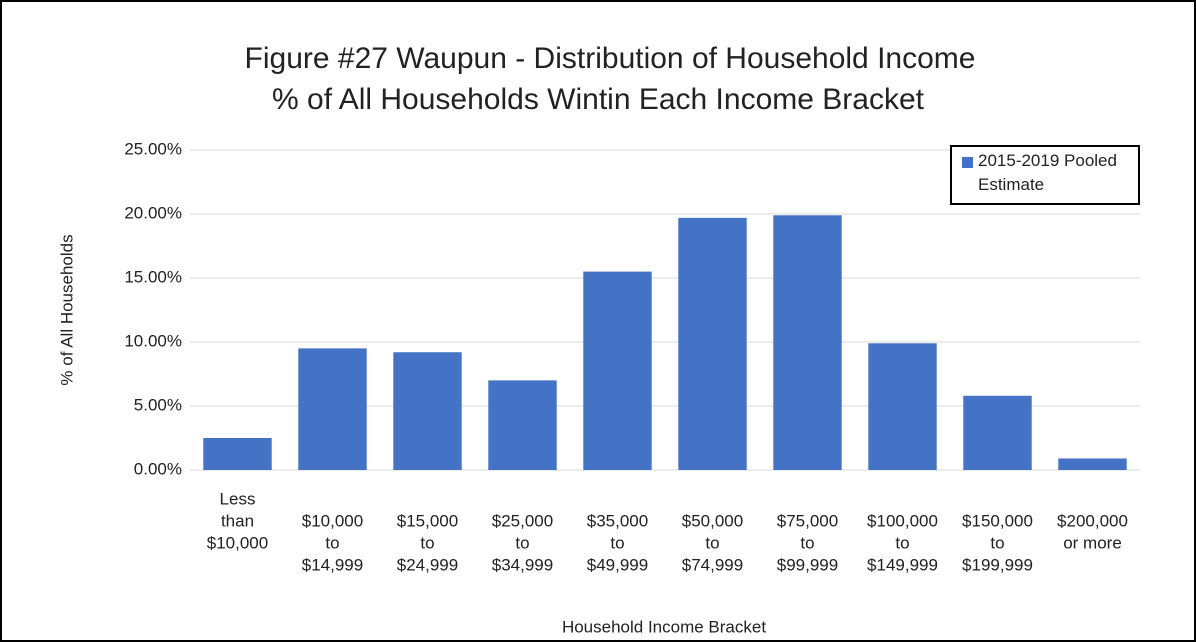 This screenshot has height=642, width=1196. I want to click on y-axis-label: % of All Households, so click(66, 309).